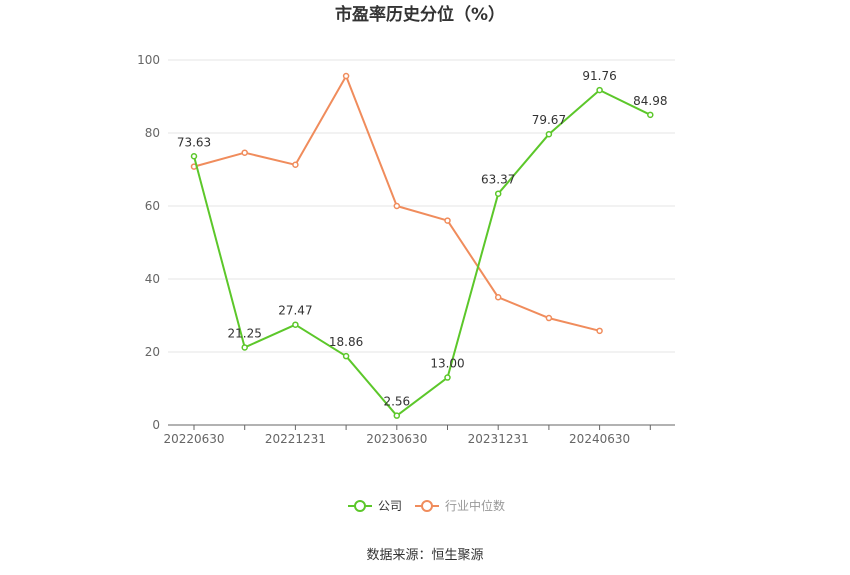  Describe the element at coordinates (420, 14) in the screenshot. I see `chart-title: 市盈率历史分位（%）` at that location.